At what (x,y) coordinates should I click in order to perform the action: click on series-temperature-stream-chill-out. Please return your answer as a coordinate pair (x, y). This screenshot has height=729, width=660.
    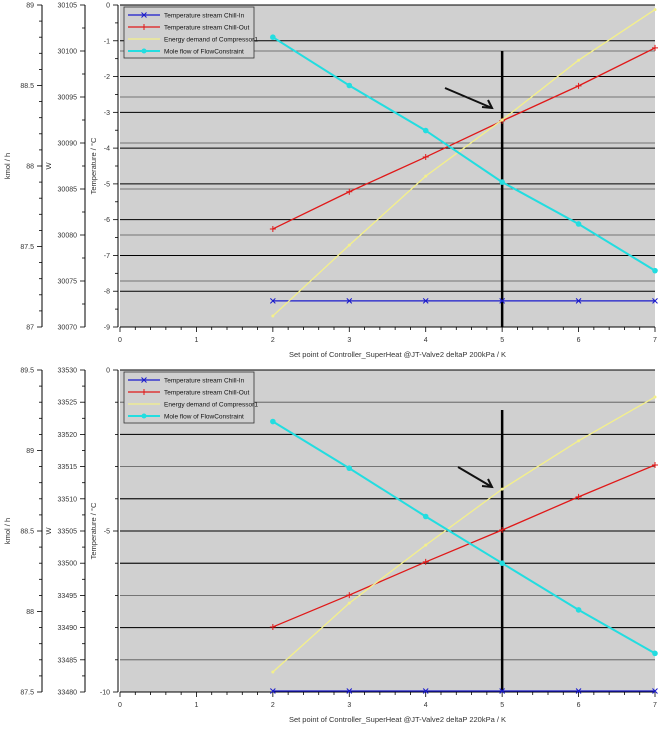
    Looking at the image, I should click on (463, 545).